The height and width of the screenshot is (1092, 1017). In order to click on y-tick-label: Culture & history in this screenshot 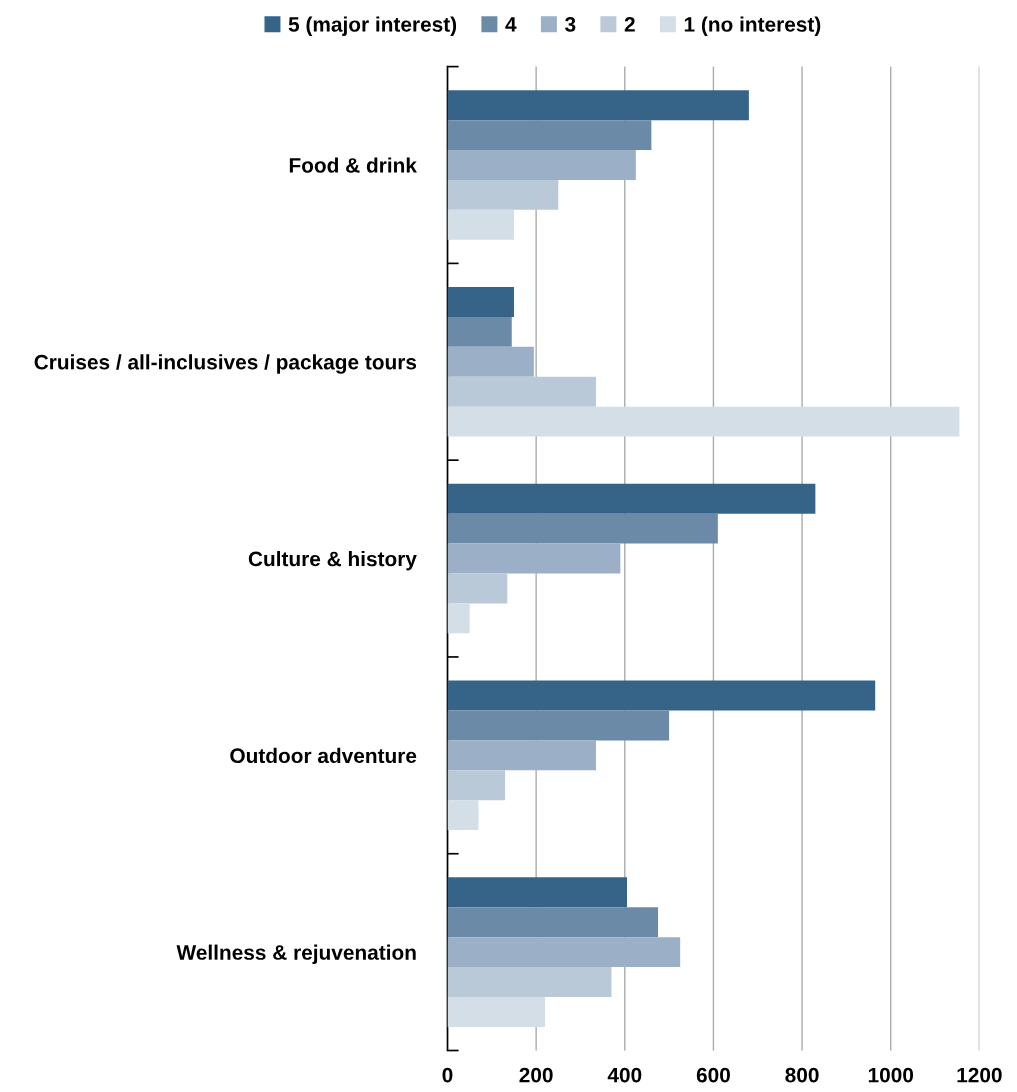, I will do `click(332, 561)`.